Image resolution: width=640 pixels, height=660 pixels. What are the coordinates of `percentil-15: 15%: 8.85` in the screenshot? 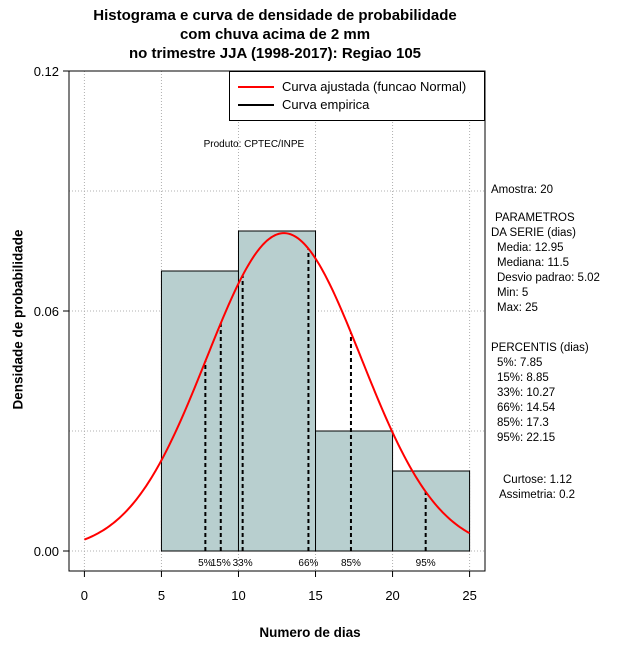 It's located at (523, 378).